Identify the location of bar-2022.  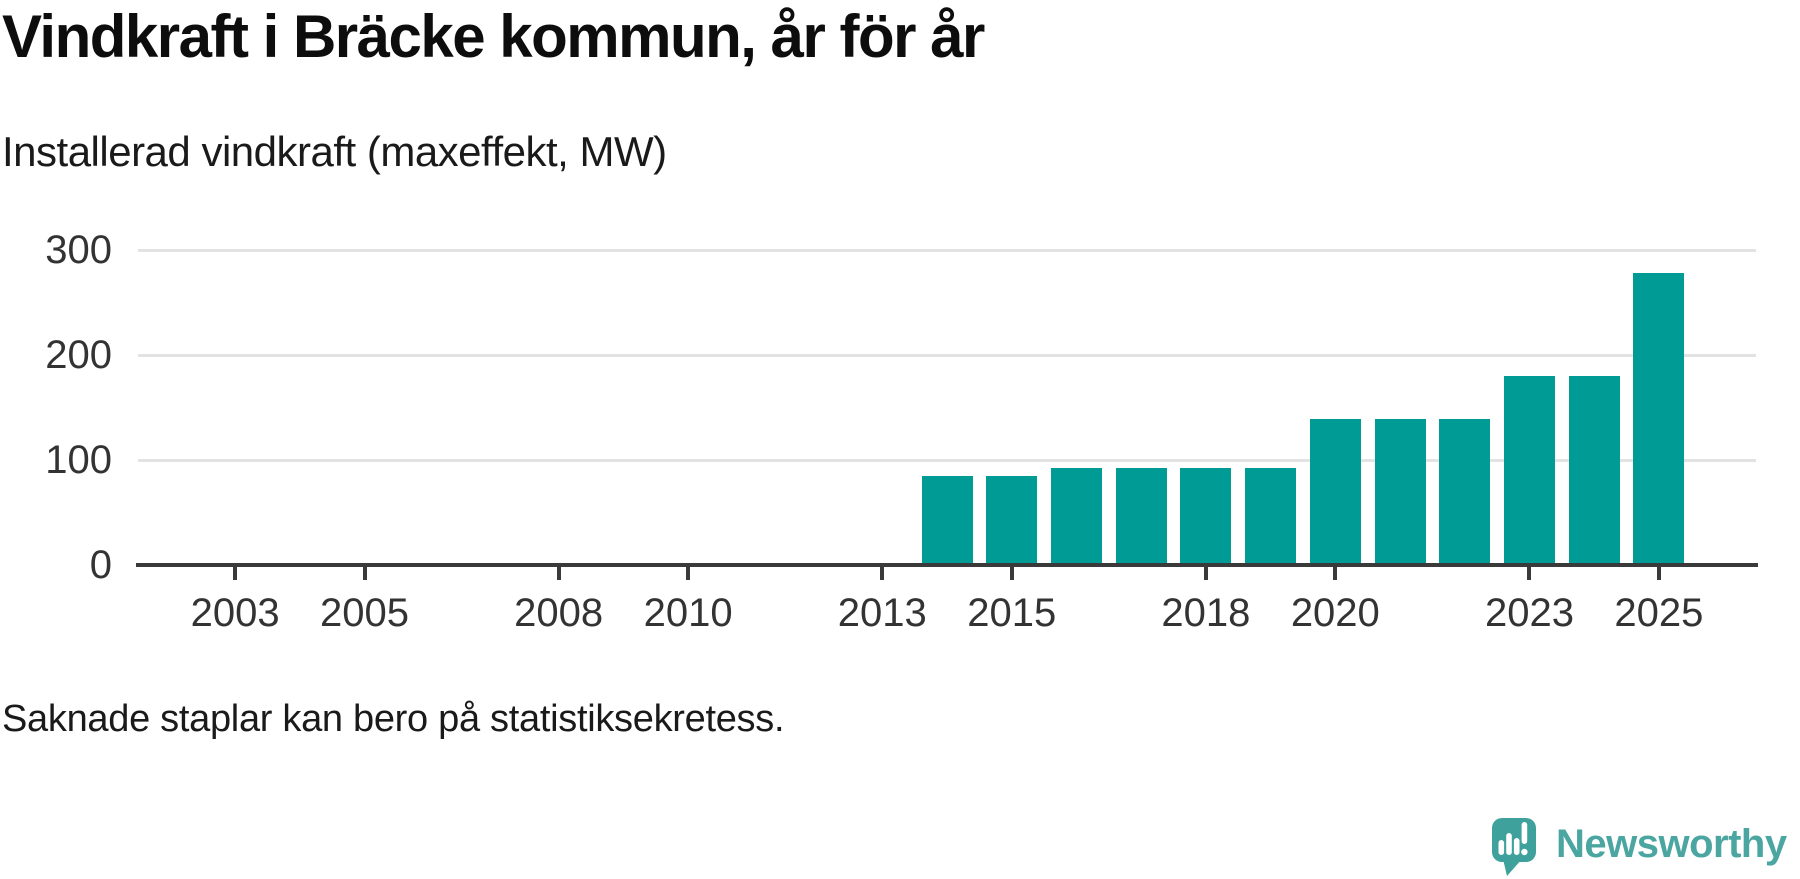
(1465, 492).